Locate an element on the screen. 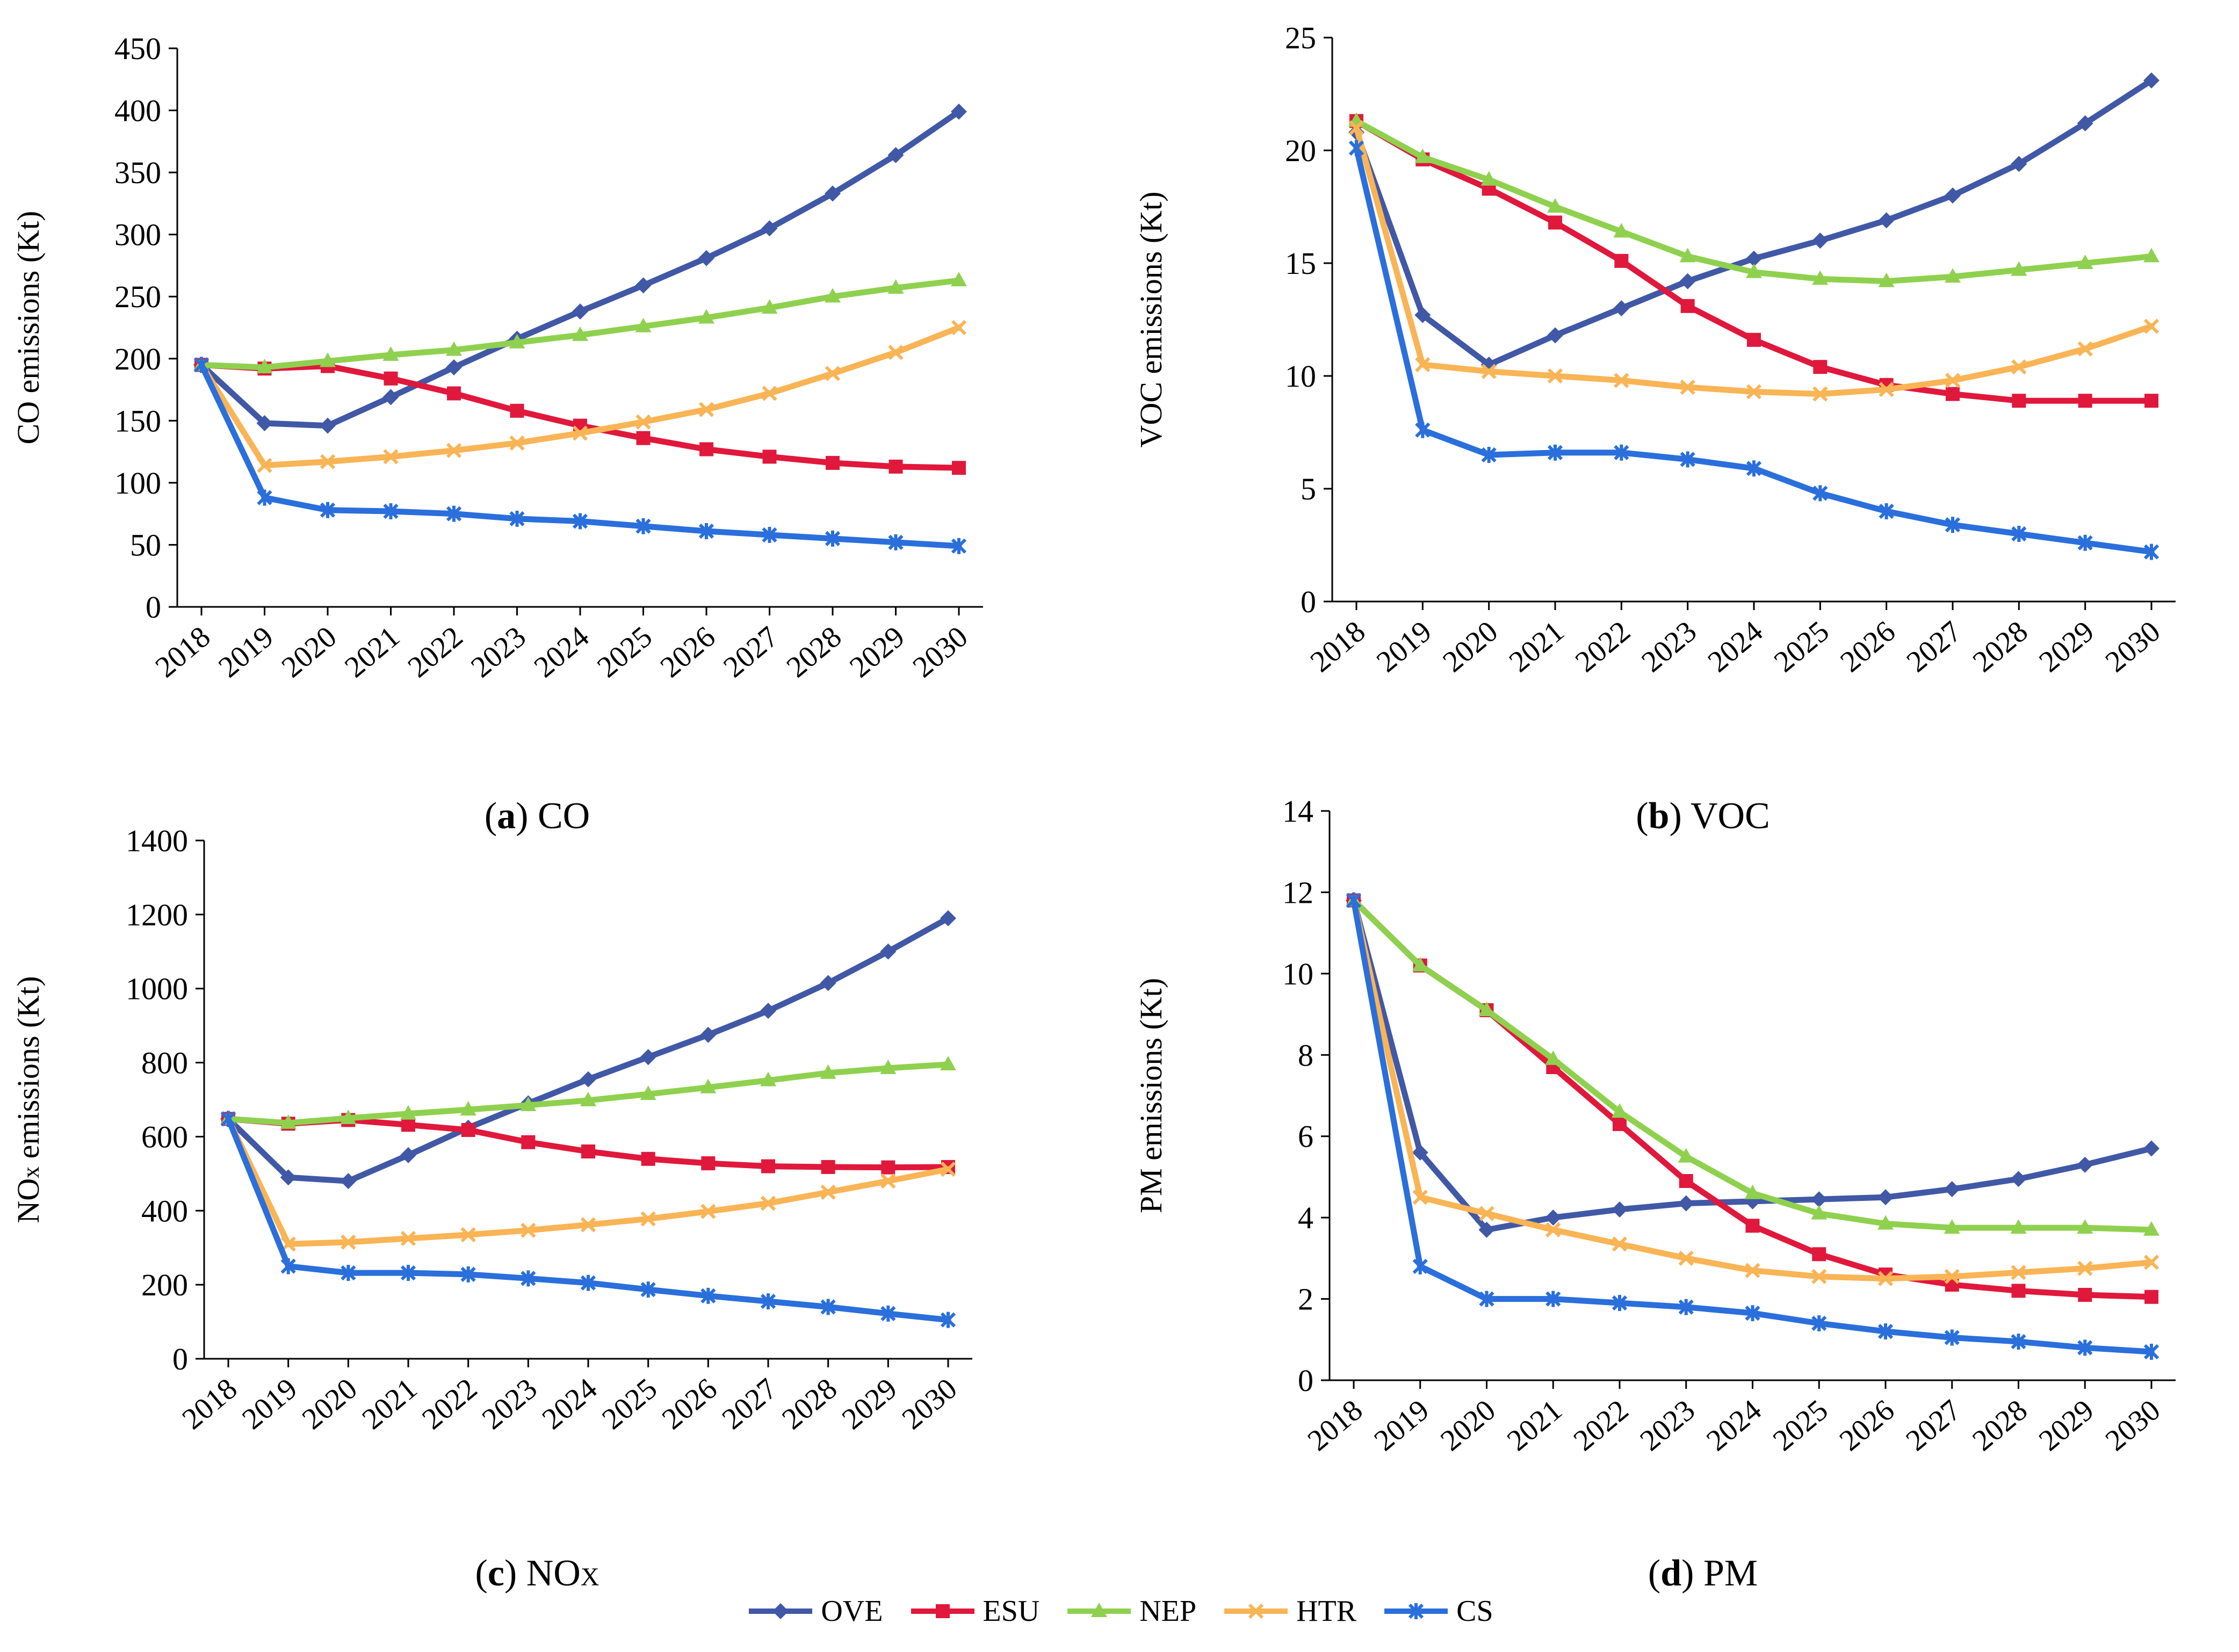 The width and height of the screenshot is (2239, 1652). caption-paren-close: ) is located at coordinates (515, 1573).